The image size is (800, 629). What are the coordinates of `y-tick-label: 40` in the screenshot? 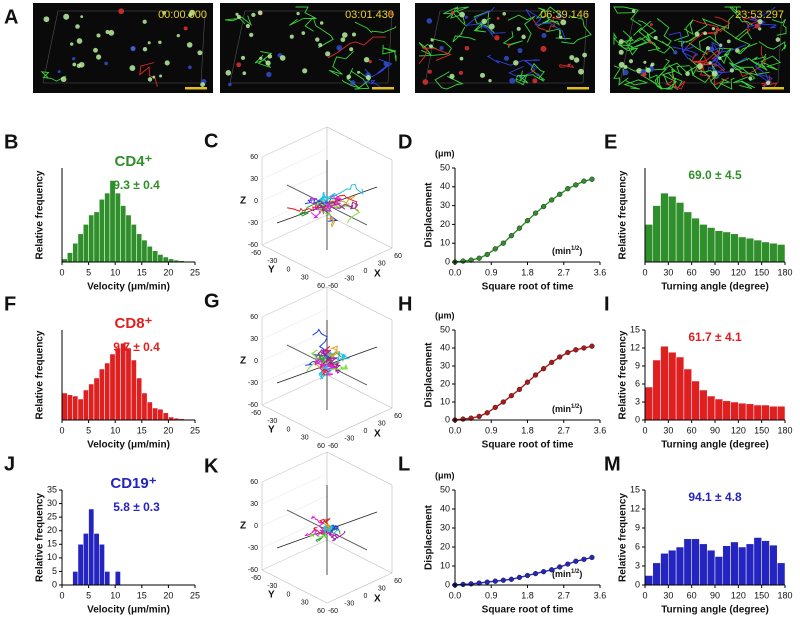 It's located at (445, 347).